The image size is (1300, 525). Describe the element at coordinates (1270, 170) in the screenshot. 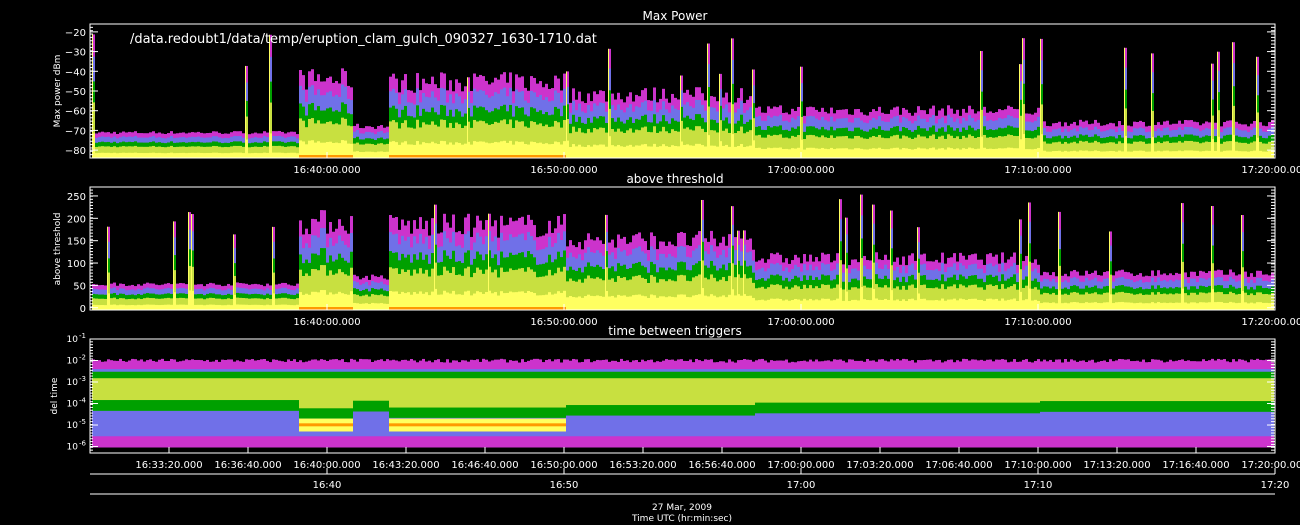

I see `x-tick-label: 17:20:00.000` at that location.